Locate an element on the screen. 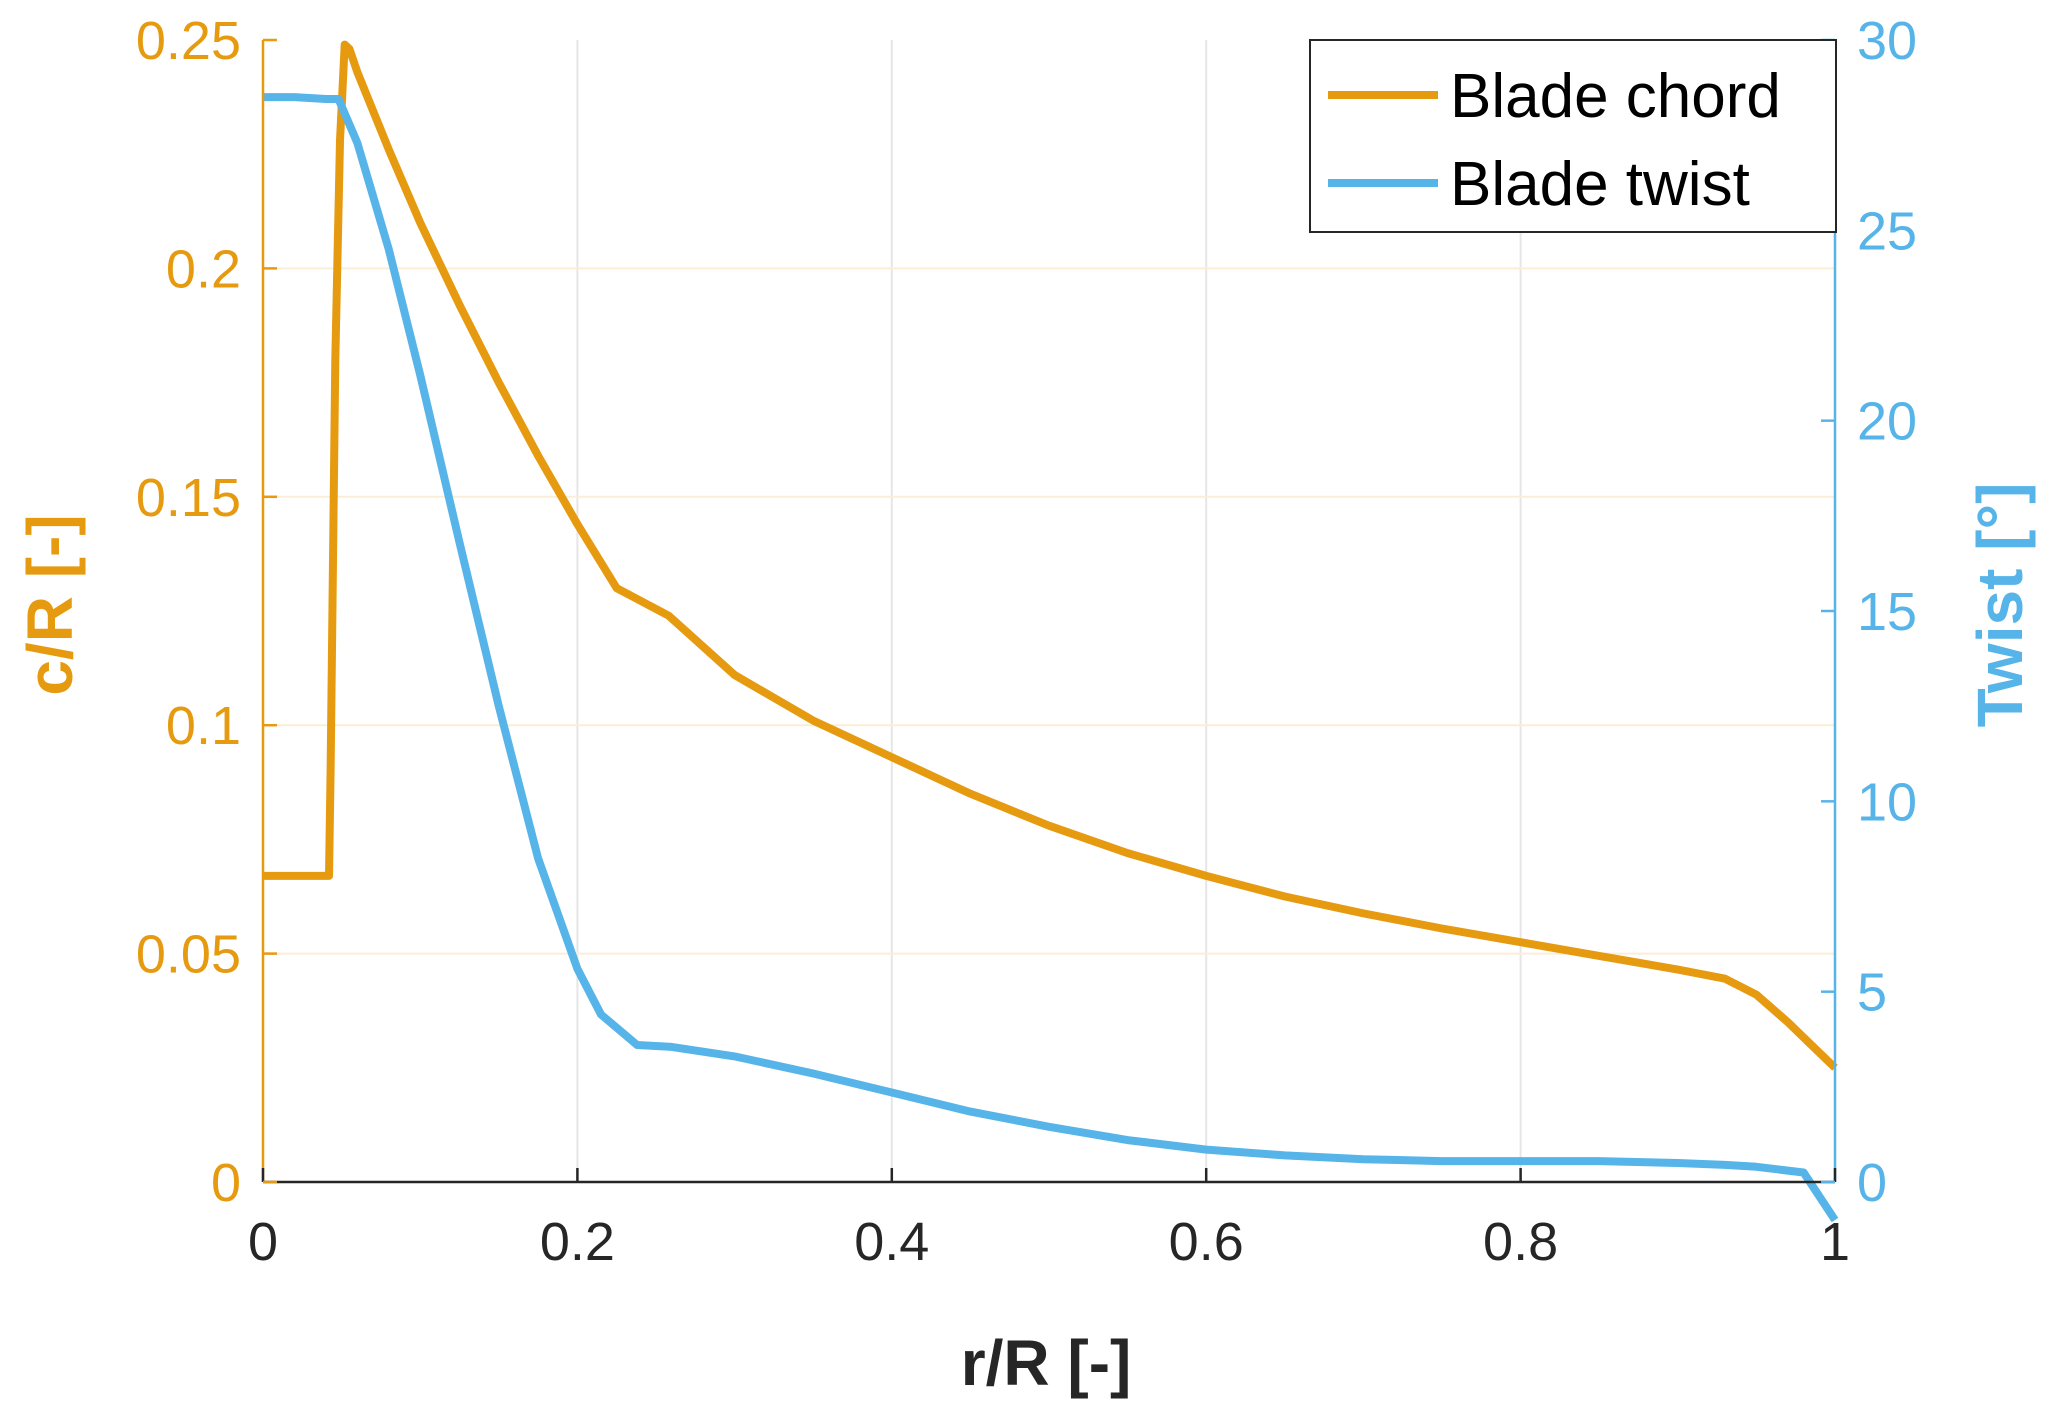 The height and width of the screenshot is (1411, 2067). legend-box is located at coordinates (1573, 136).